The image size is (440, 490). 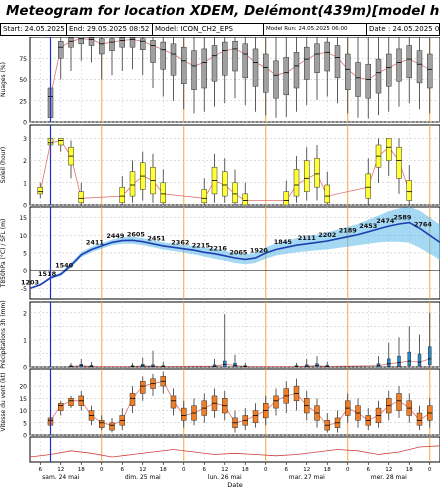 What do you see at coordinates (47, 274) in the screenshot?
I see `sfl-label: 1518` at bounding box center [47, 274].